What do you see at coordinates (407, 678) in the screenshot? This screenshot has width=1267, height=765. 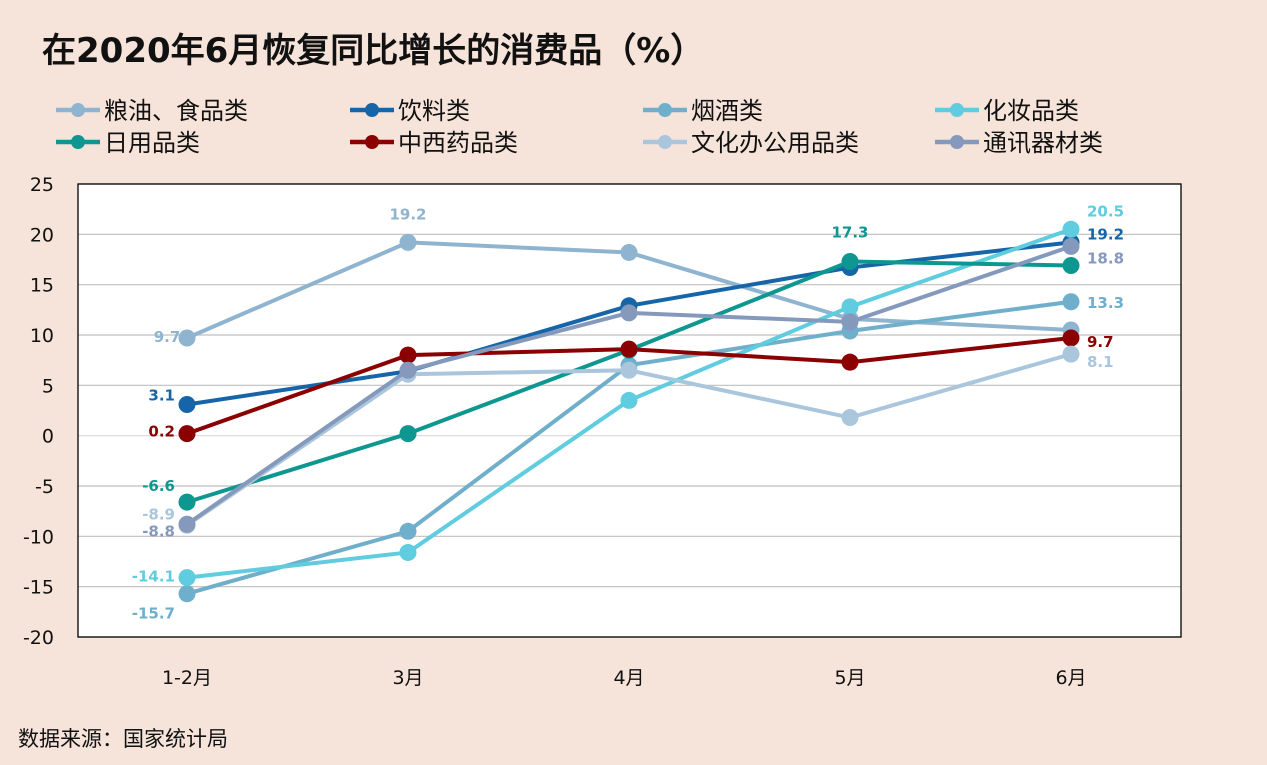 I see `x-tick-label: 3月` at bounding box center [407, 678].